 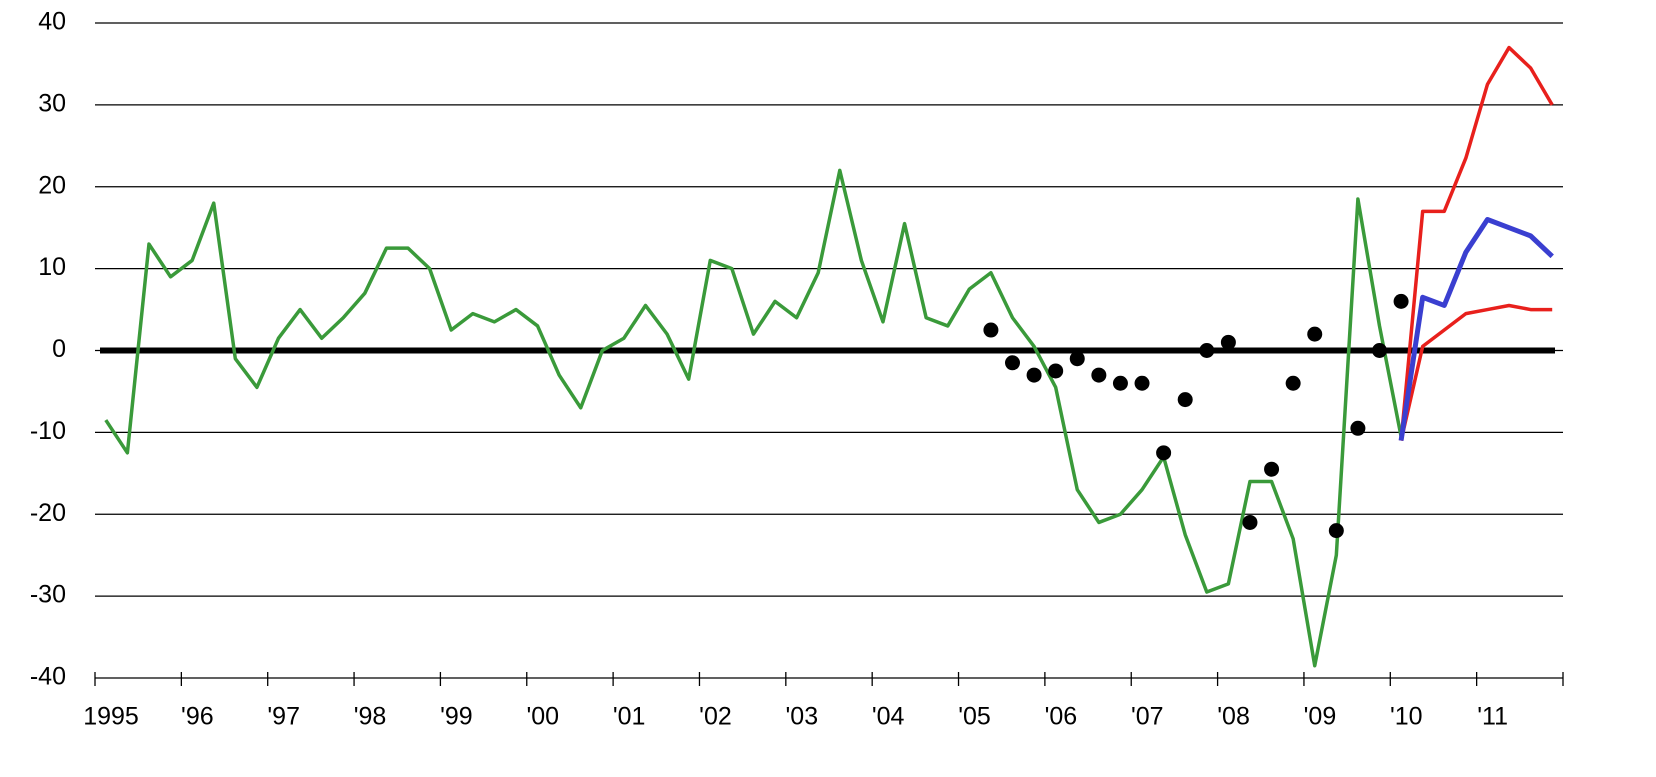 I want to click on x-tick-label: '01, so click(x=629, y=717).